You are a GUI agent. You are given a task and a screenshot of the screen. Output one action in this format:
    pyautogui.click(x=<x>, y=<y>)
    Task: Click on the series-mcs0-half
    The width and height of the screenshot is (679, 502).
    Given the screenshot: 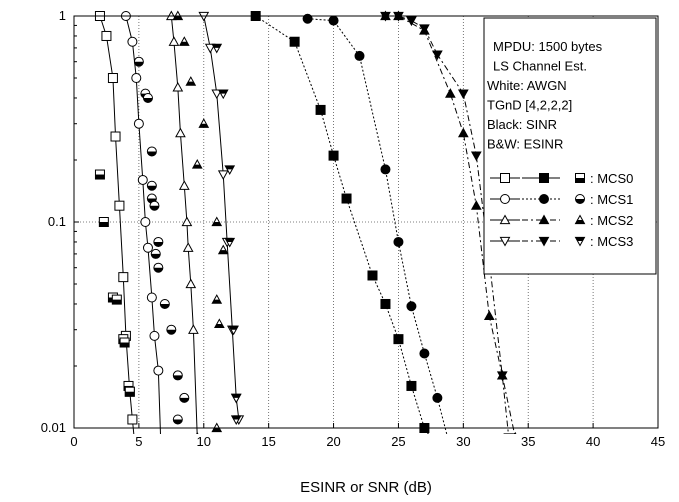 What is the action you would take?
    pyautogui.click(x=114, y=283)
    